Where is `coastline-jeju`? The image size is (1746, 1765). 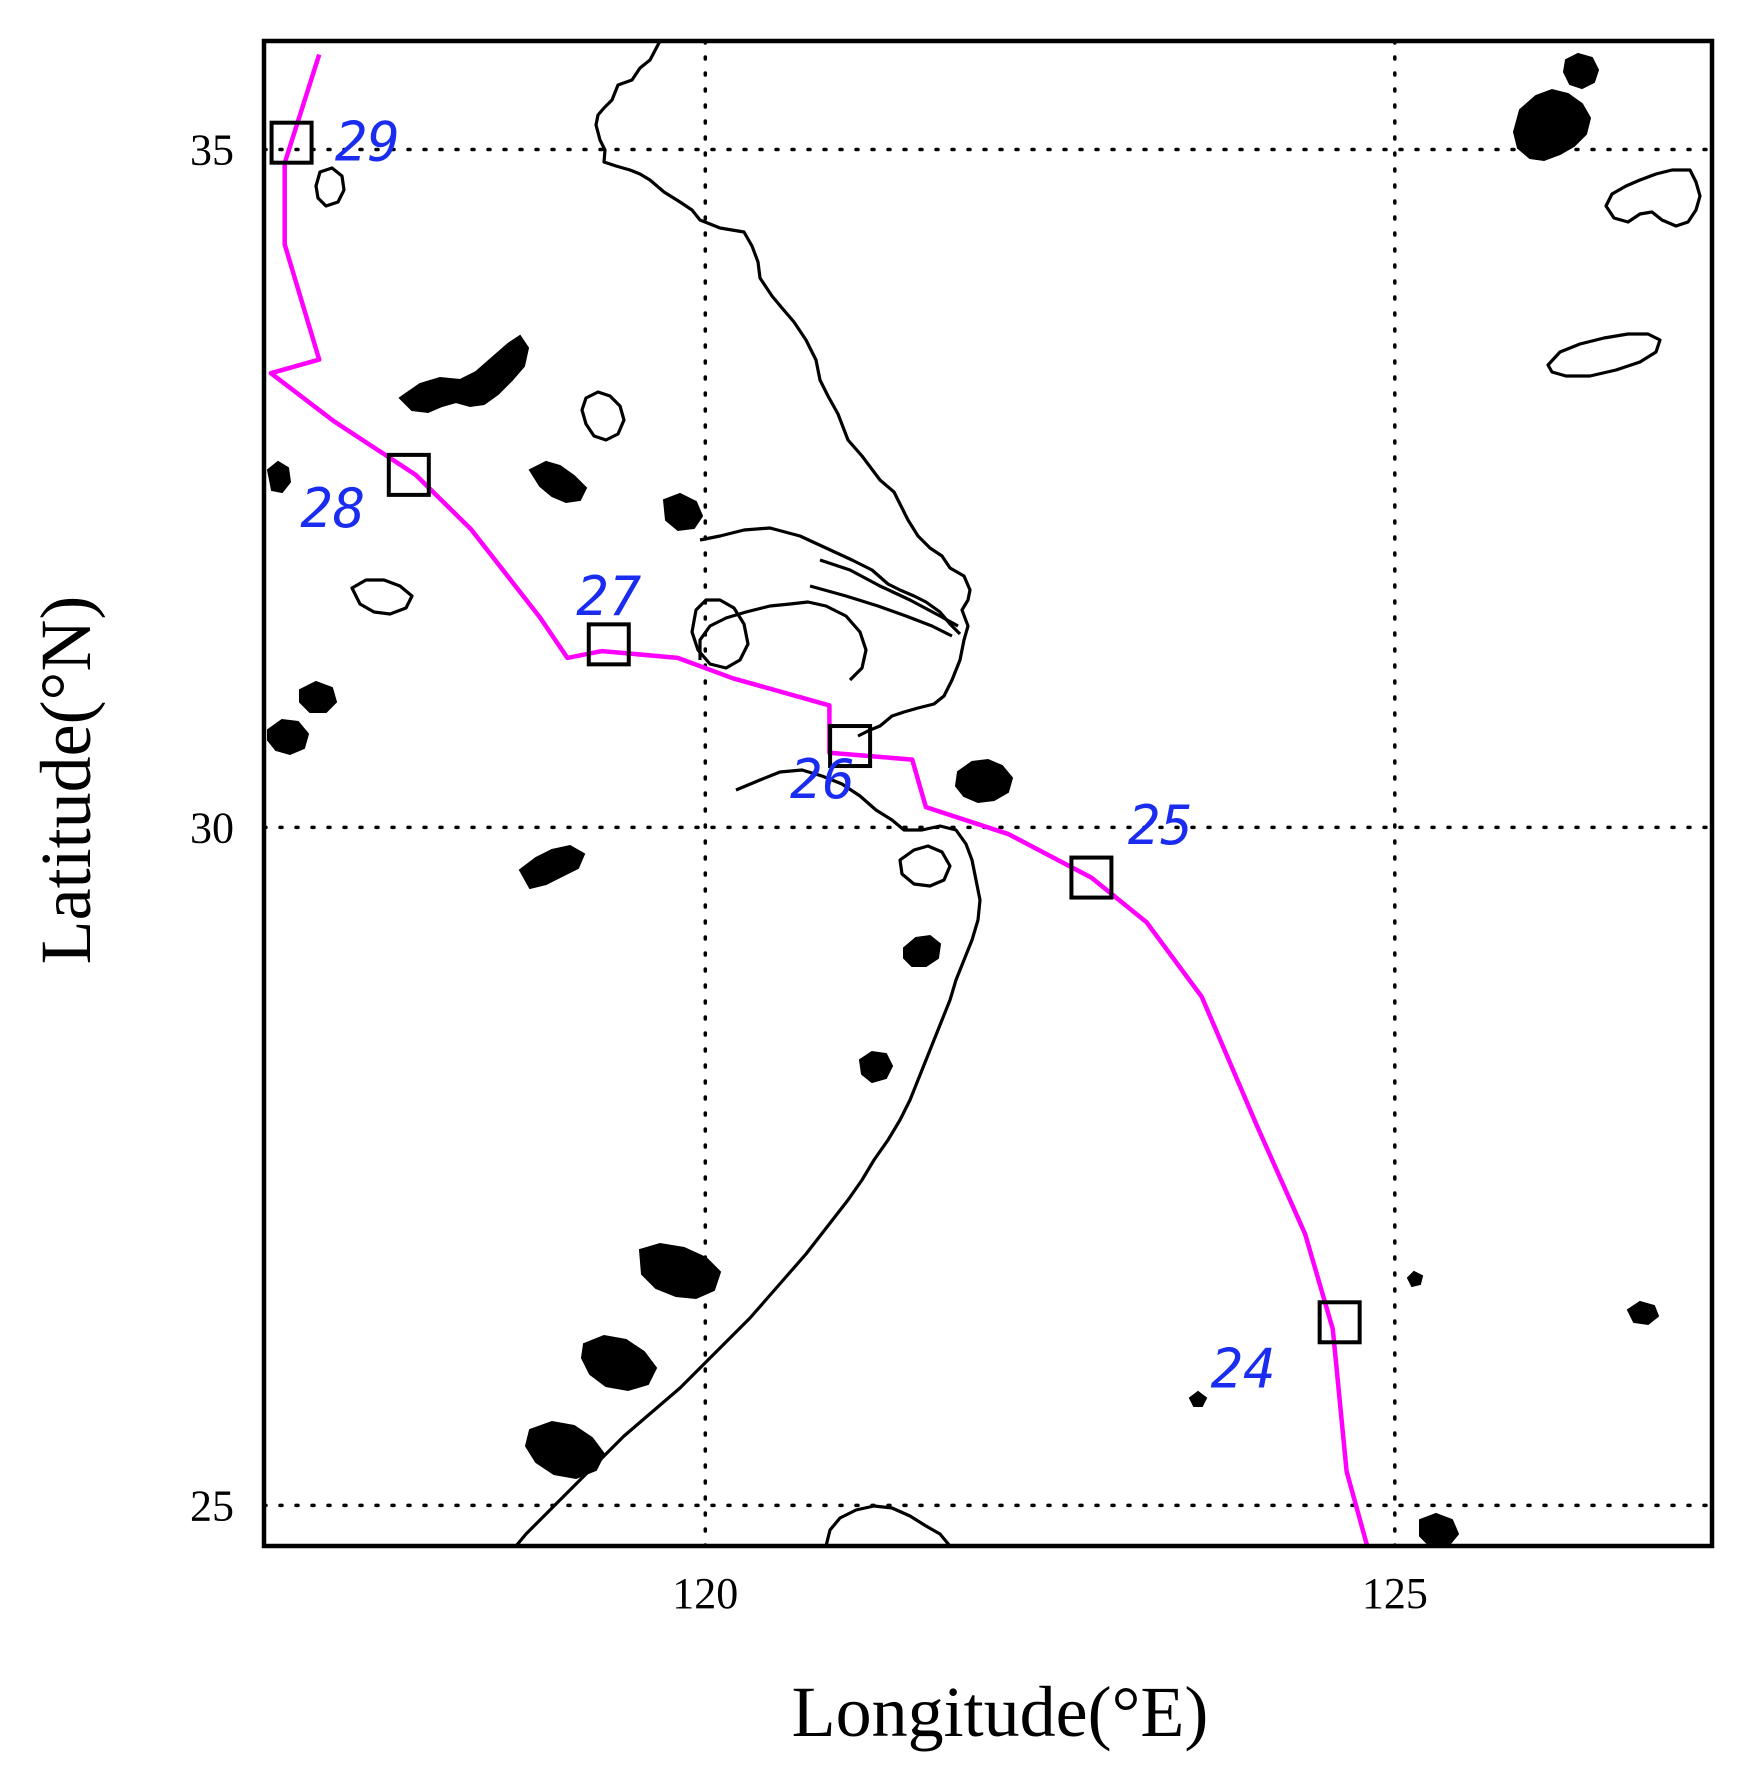 coastline-jeju is located at coordinates (1604, 355).